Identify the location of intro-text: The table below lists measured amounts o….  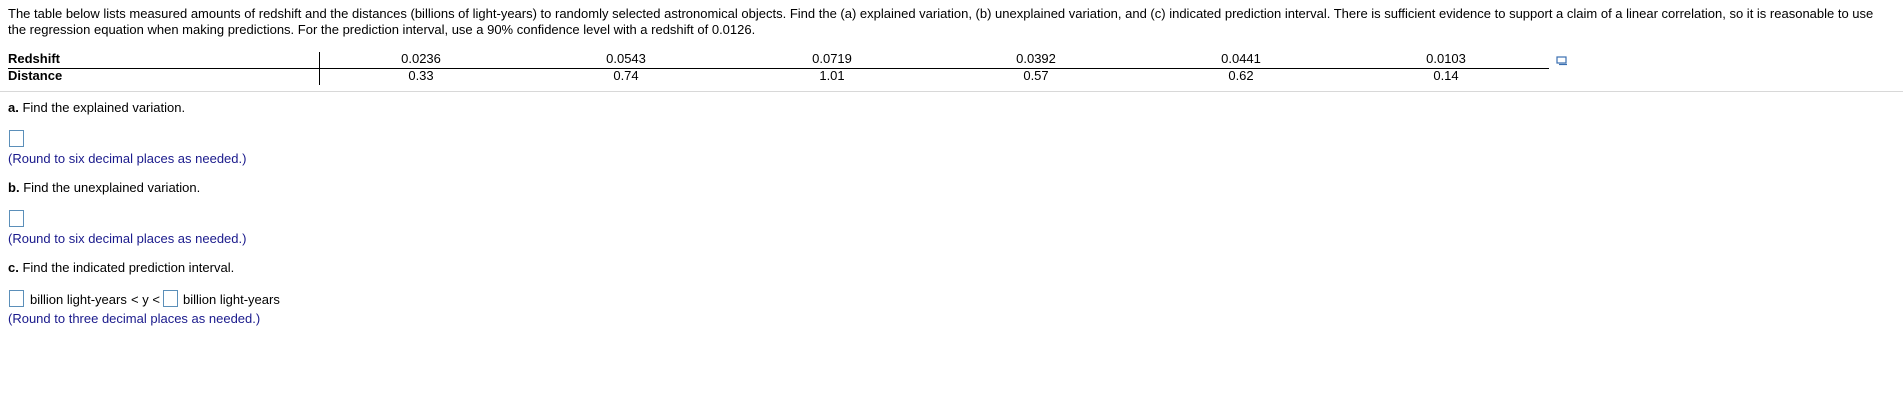
(941, 21).